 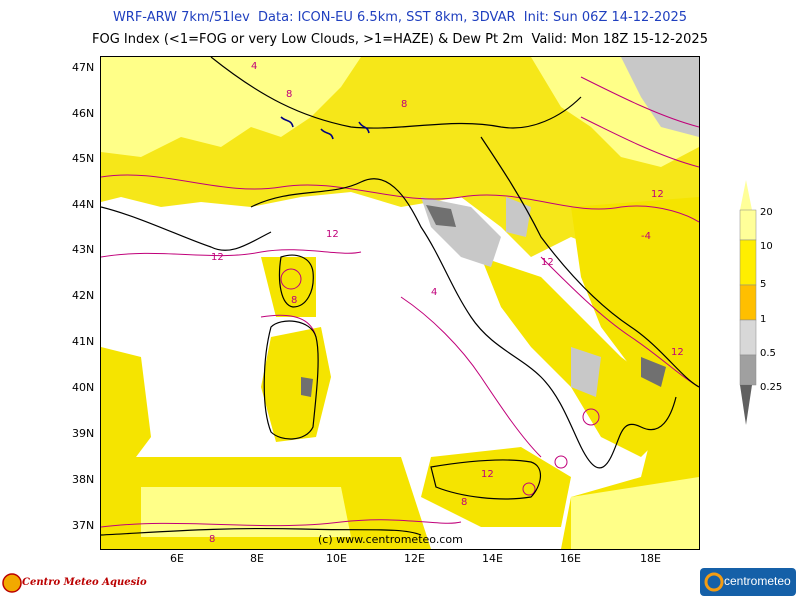 What do you see at coordinates (246, 512) in the screenshot?
I see `haze-area-tunisia-light` at bounding box center [246, 512].